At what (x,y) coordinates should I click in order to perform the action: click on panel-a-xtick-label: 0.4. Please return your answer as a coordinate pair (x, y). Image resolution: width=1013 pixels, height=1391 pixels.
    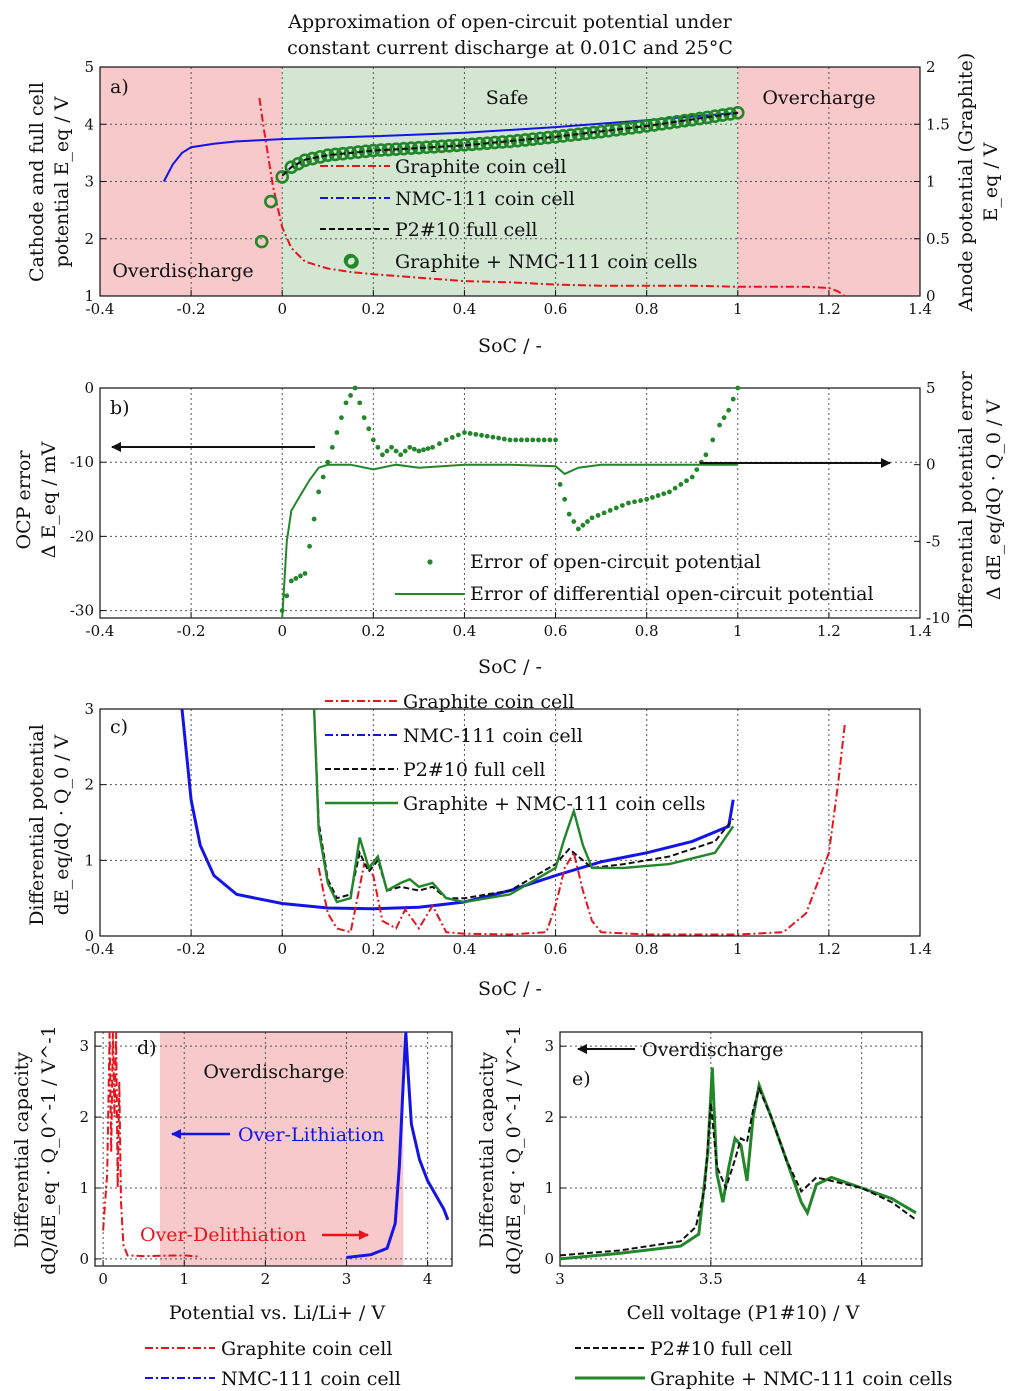
    Looking at the image, I should click on (465, 309).